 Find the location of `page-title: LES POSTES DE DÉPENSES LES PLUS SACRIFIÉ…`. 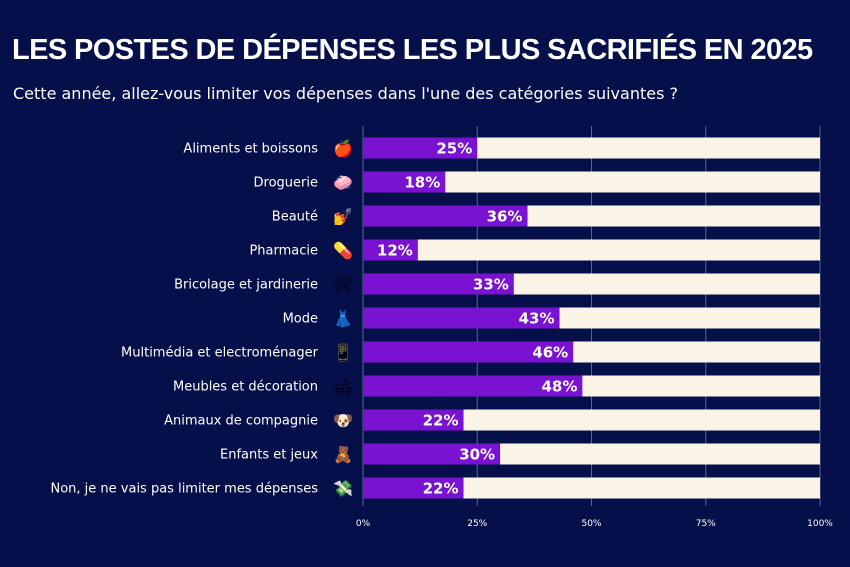

page-title: LES POSTES DE DÉPENSES LES PLUS SACRIFIÉ… is located at coordinates (412, 50).